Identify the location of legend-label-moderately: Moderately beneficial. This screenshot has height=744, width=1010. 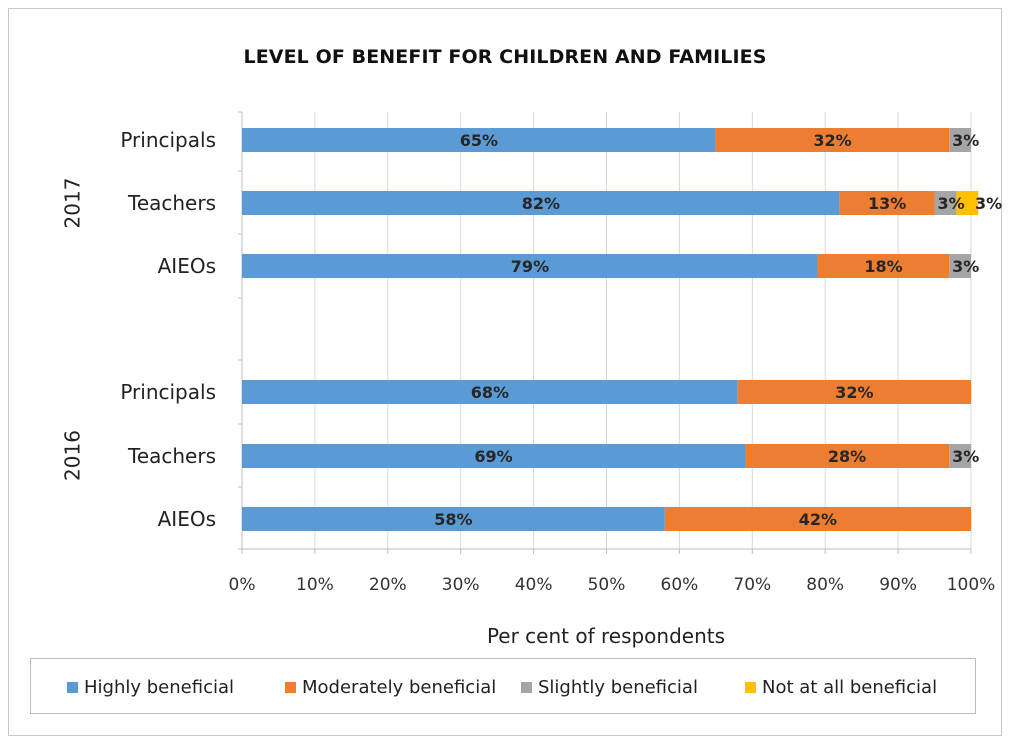
(399, 687).